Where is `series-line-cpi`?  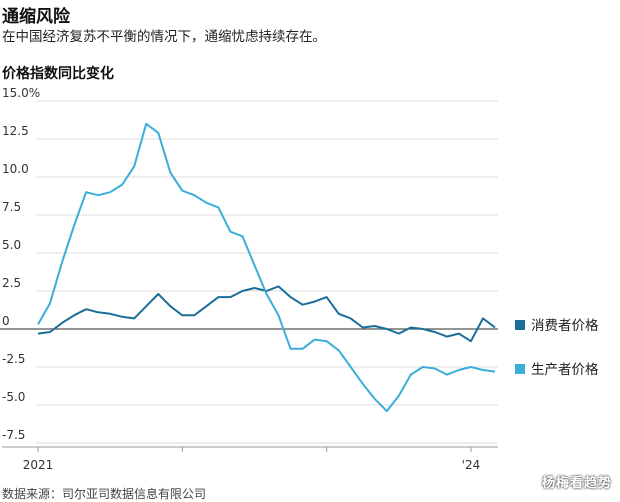
series-line-cpi is located at coordinates (266, 314).